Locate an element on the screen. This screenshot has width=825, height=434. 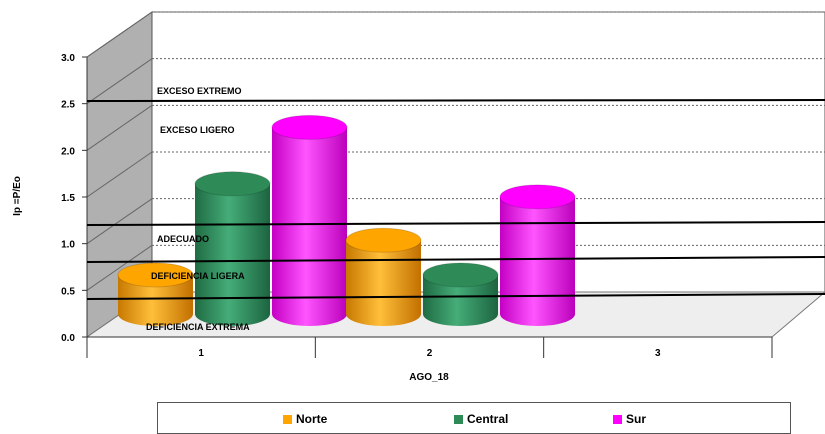
threshold-line-adecuado is located at coordinates (455, 223).